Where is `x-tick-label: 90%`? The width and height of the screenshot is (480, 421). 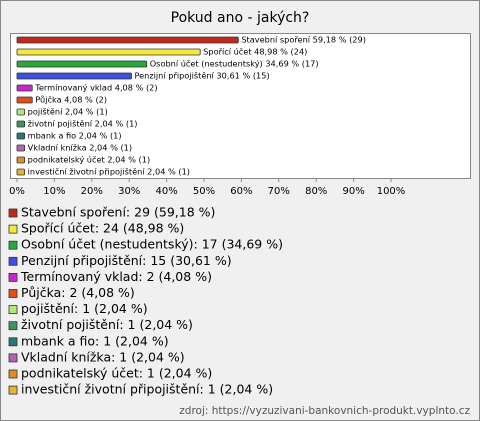 x-tick-label: 90% is located at coordinates (353, 191).